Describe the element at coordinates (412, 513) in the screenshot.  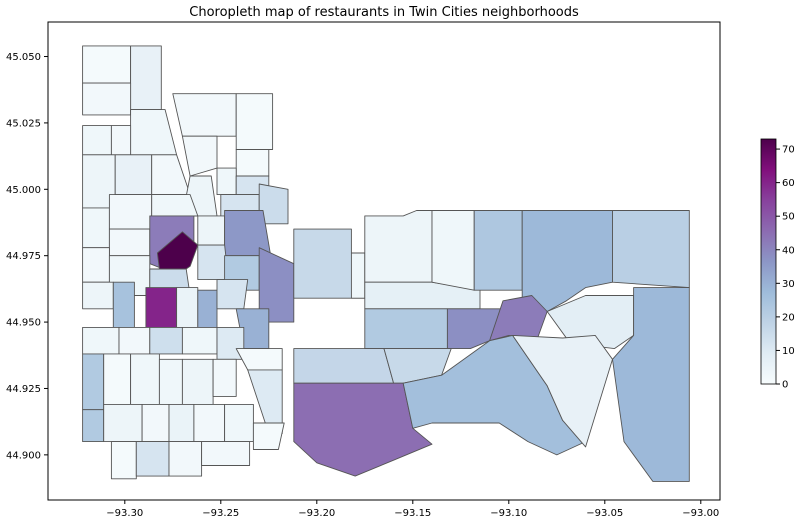
I see `x-tick-label: −93.15` at that location.